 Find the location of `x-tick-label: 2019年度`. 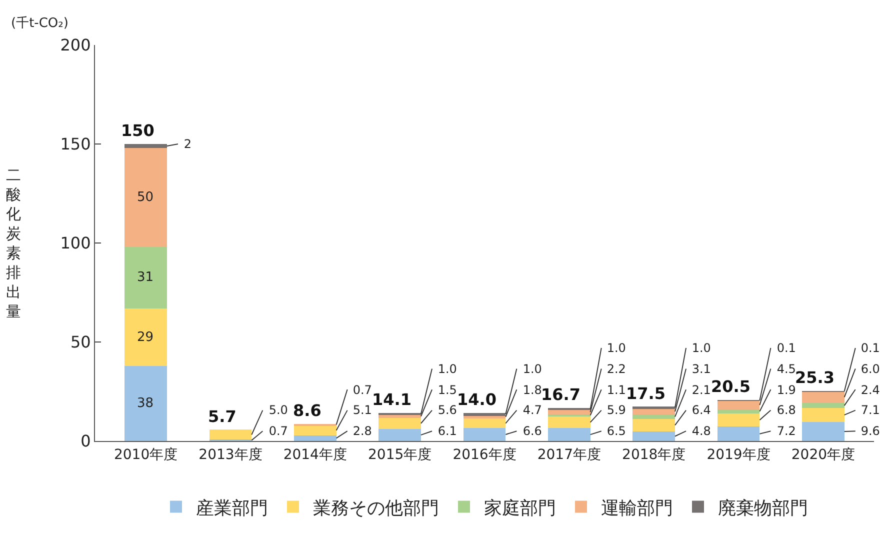

x-tick-label: 2019年度 is located at coordinates (738, 454).